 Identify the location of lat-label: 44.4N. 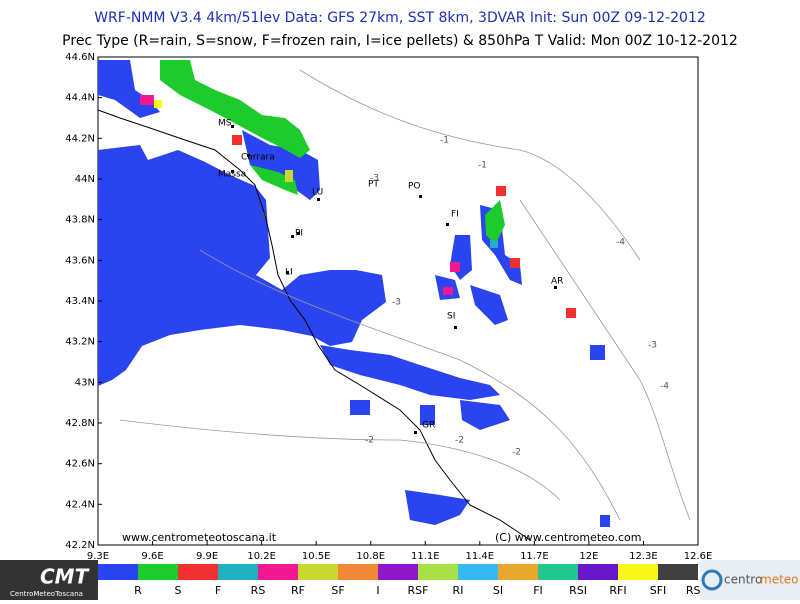
(80, 98).